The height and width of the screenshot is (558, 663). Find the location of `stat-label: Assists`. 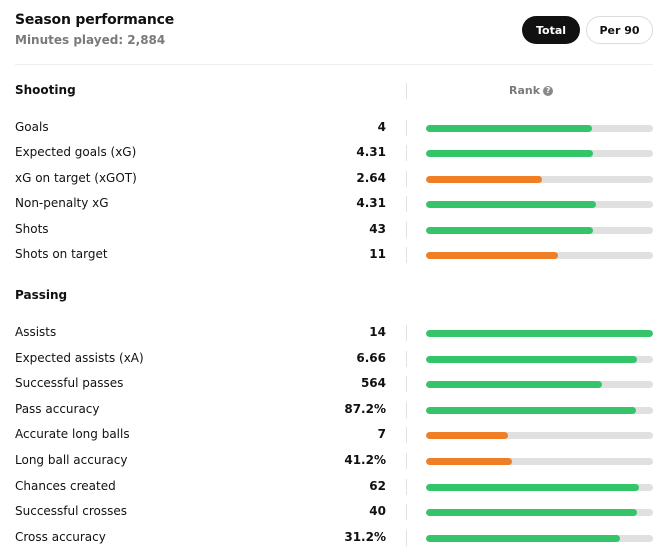

stat-label: Assists is located at coordinates (36, 332).